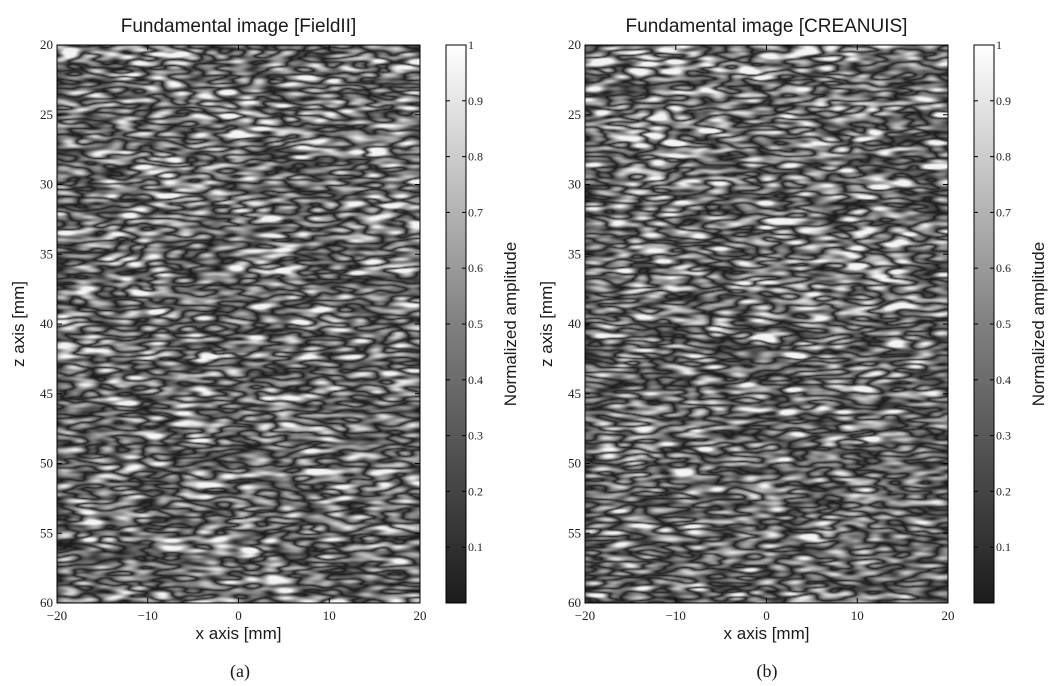  I want to click on chart-title: Fundamental image [CREANUIS], so click(767, 26).